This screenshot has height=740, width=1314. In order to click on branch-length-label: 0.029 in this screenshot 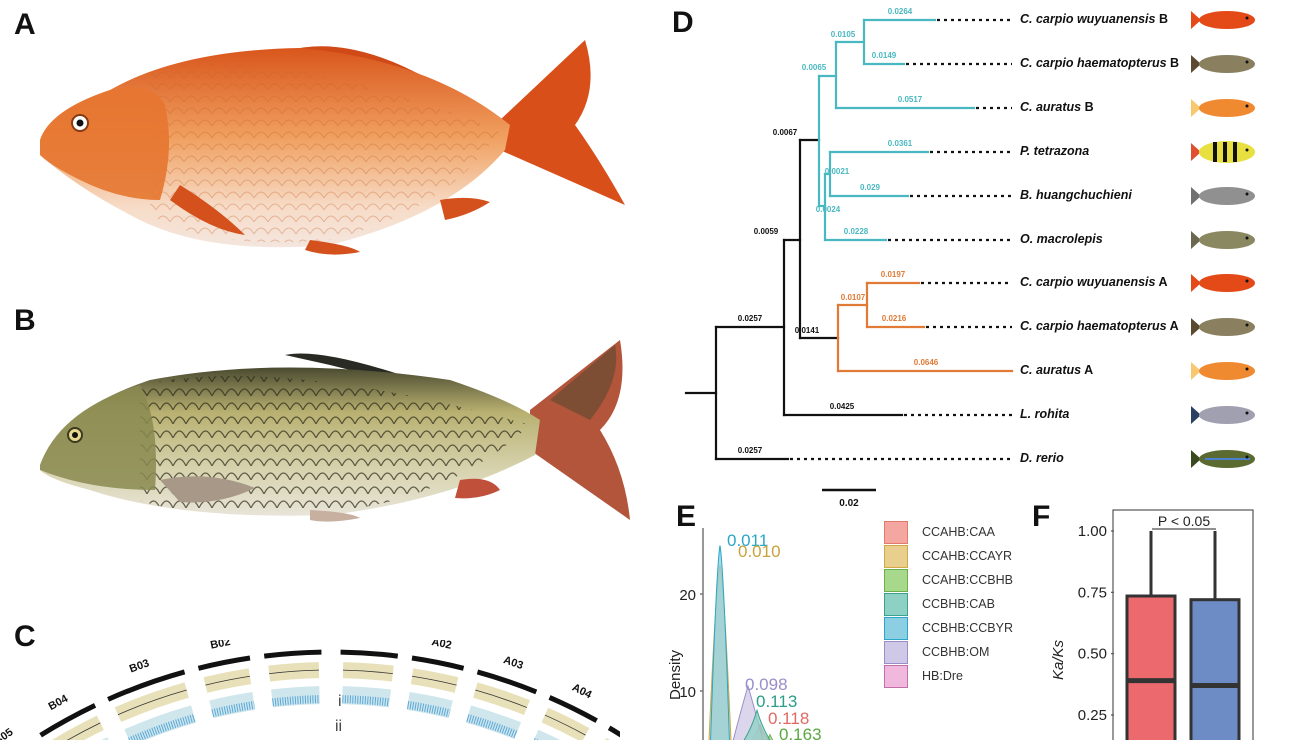, I will do `click(870, 187)`.